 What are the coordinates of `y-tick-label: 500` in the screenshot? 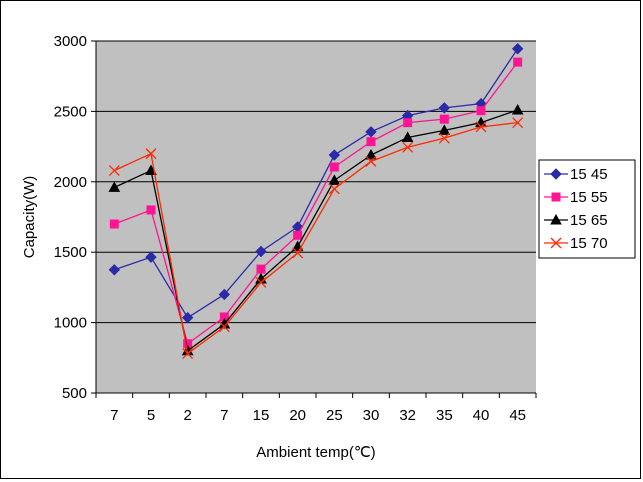 It's located at (74, 393).